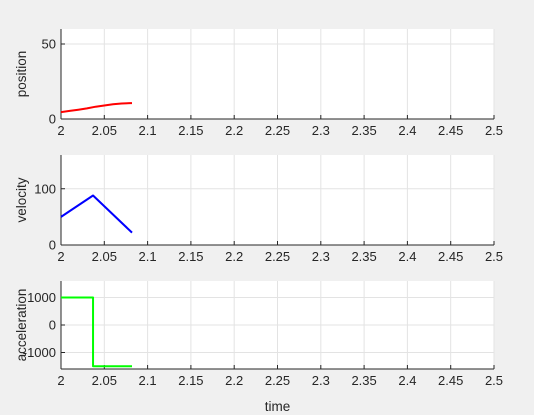  Describe the element at coordinates (450, 380) in the screenshot. I see `acceleration-xtick-label: 2.45` at that location.